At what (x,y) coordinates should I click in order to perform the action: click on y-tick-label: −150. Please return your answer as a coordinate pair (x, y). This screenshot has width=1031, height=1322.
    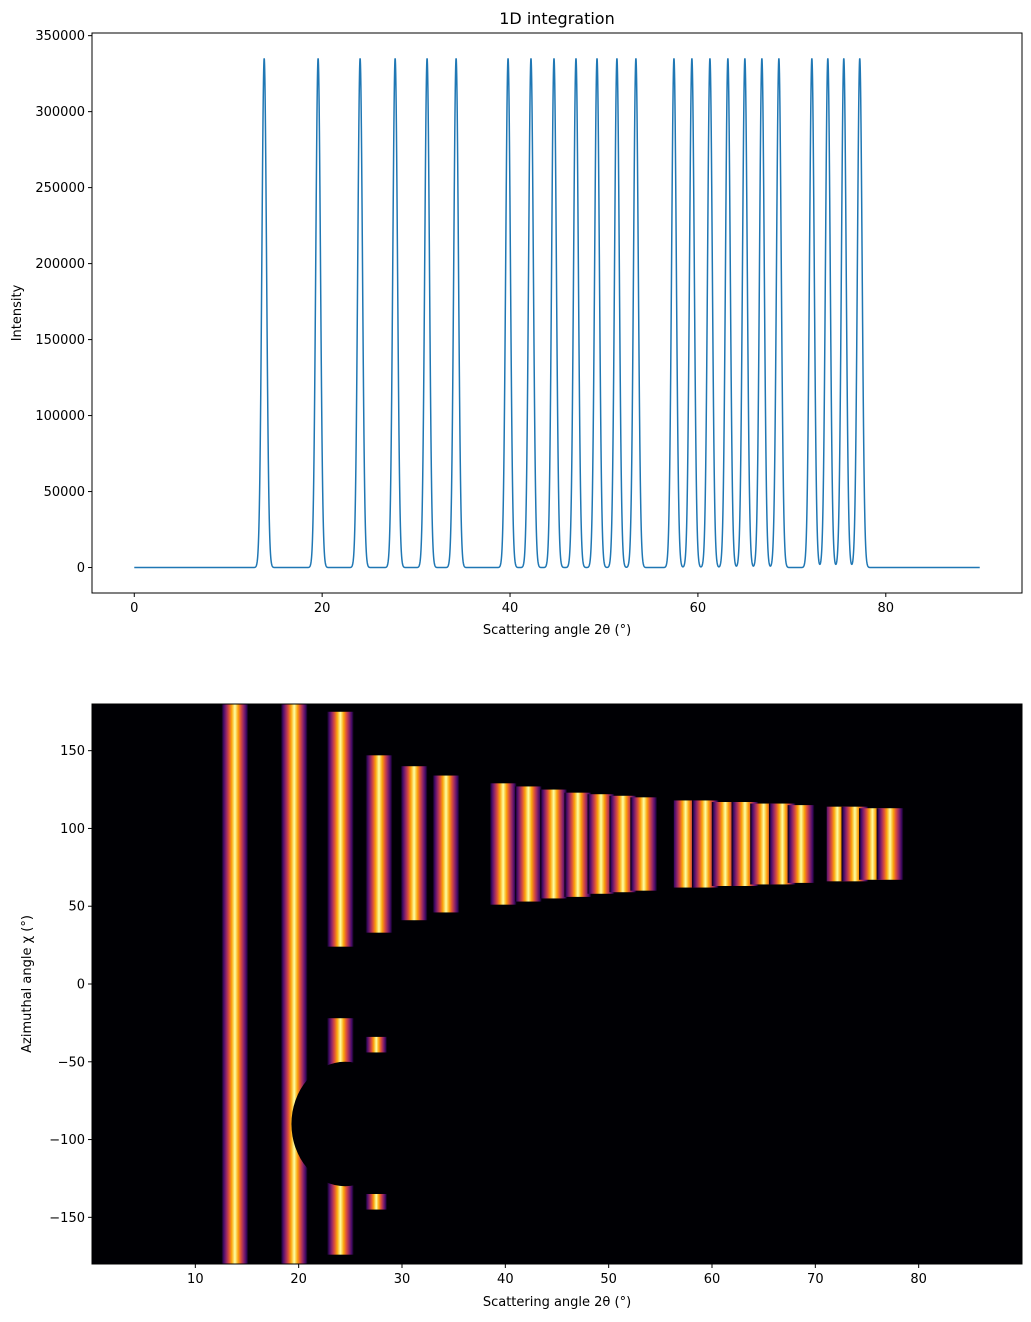
    Looking at the image, I should click on (67, 1218).